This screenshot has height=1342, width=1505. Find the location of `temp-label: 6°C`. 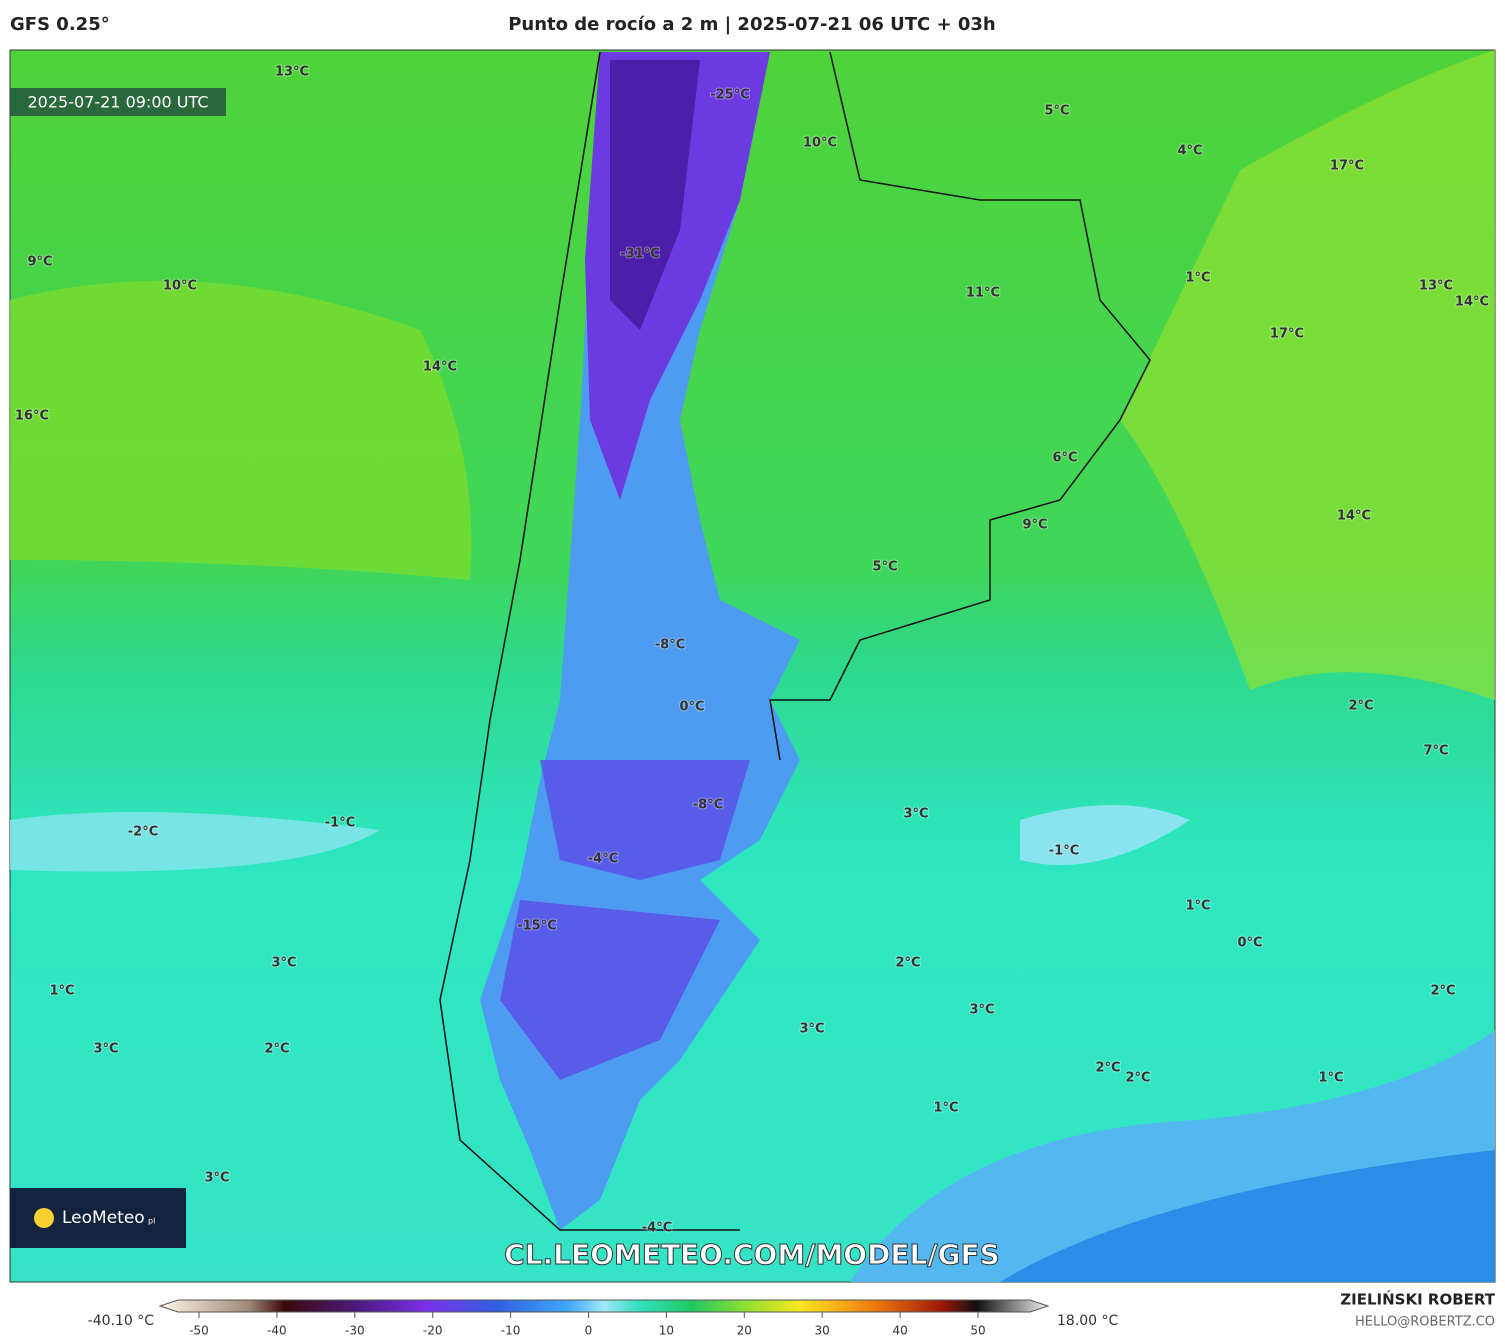

temp-label: 6°C is located at coordinates (1064, 458).